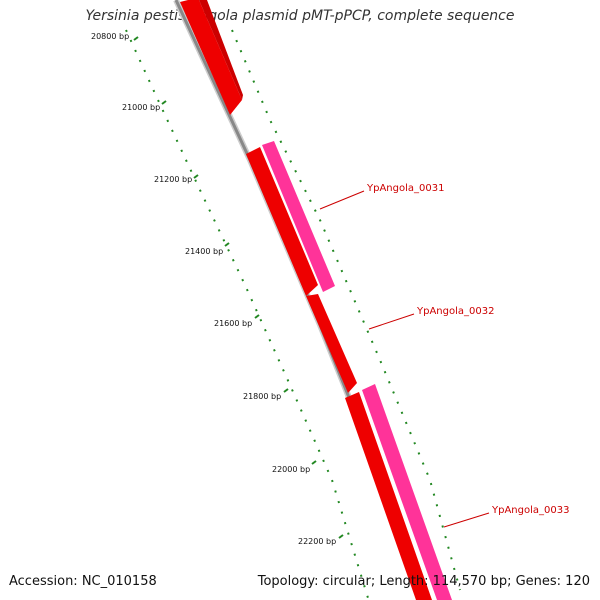  Describe the element at coordinates (141, 107) in the screenshot. I see `bp-label: 21000 bp` at that location.